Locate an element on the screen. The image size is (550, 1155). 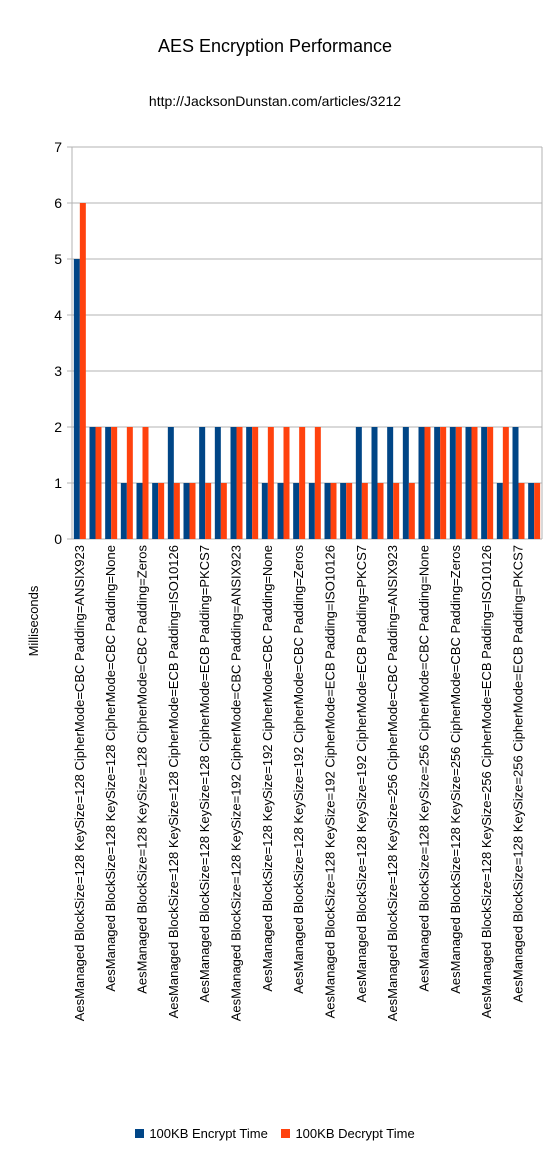
y-tick-label: 2 is located at coordinates (58, 427).